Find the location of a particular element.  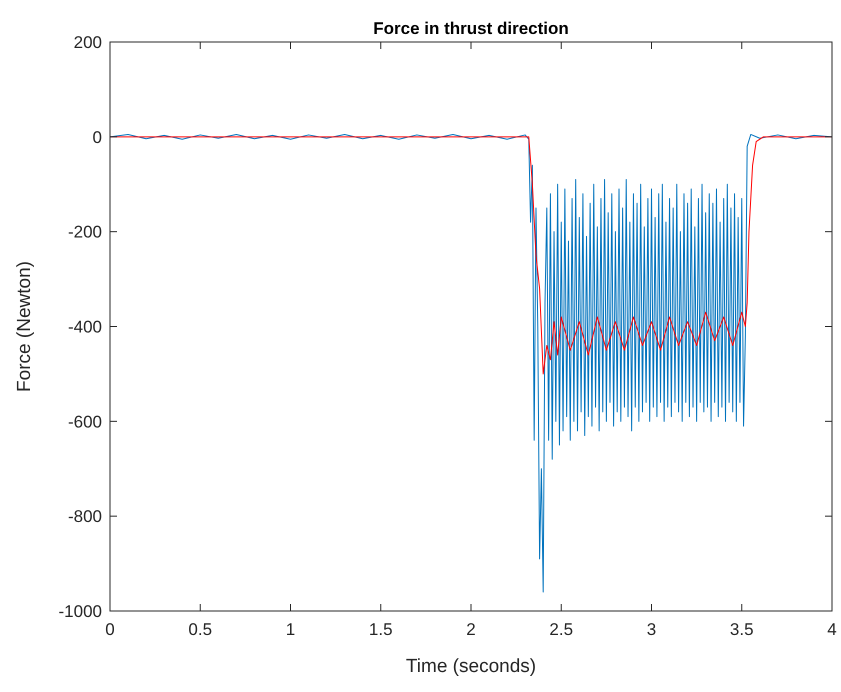

x-axis-title: Time (seconds) is located at coordinates (471, 666).